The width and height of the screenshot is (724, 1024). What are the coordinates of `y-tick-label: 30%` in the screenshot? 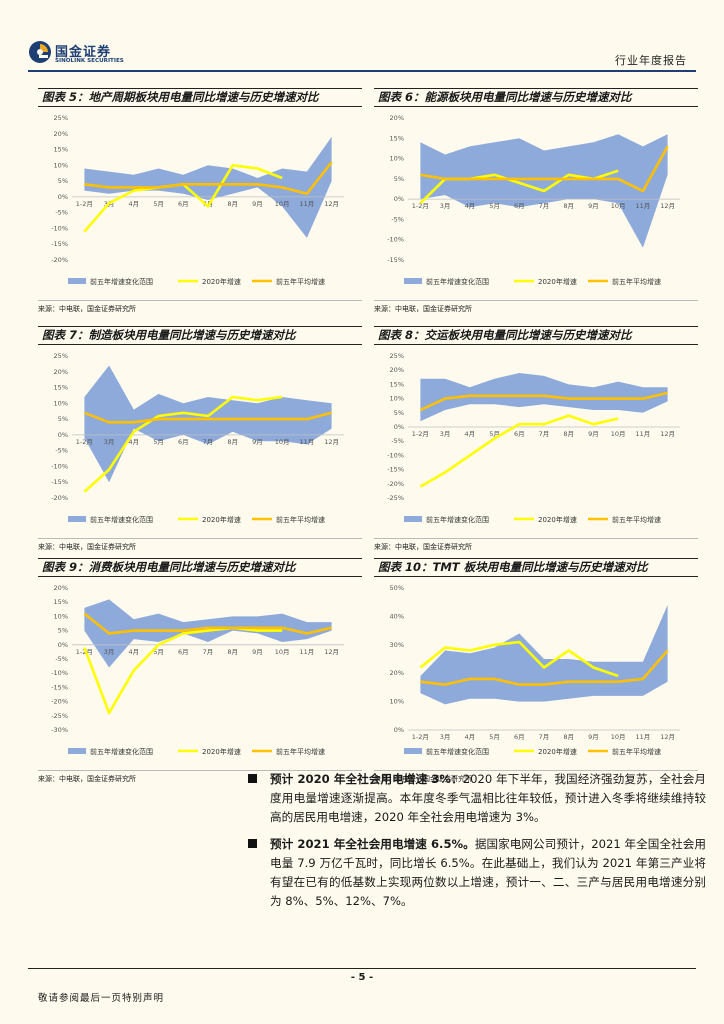 It's located at (397, 645).